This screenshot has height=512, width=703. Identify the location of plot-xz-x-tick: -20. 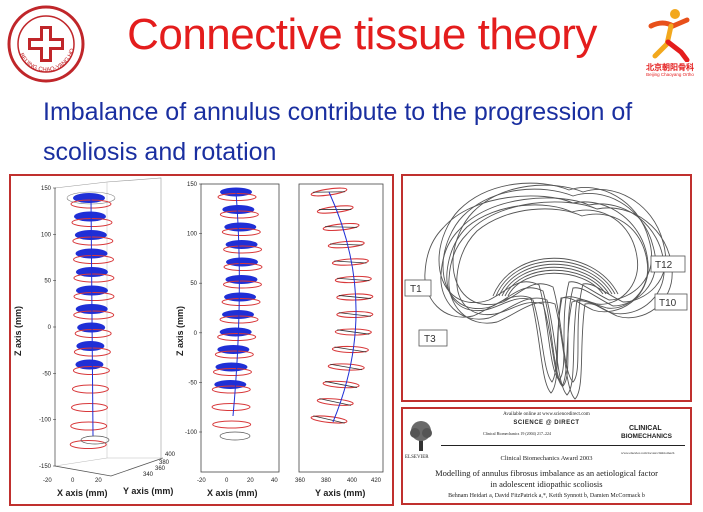
(201, 481).